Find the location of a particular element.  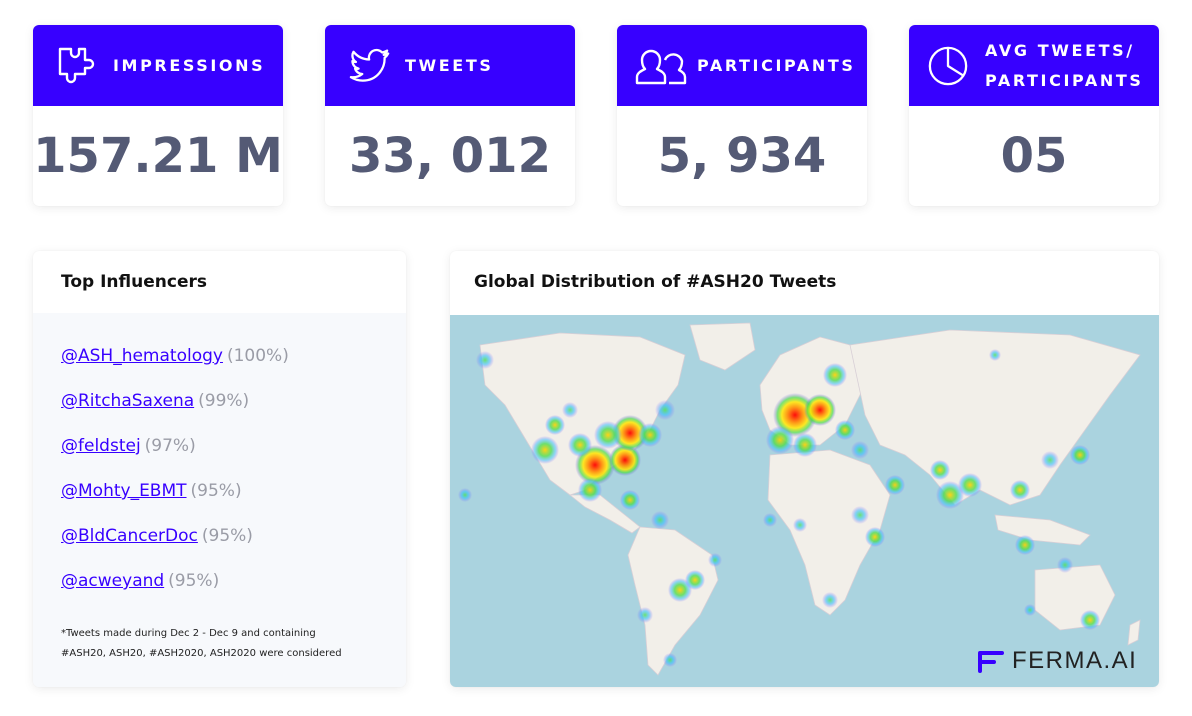

influencer-link: @BldCancerDoc is located at coordinates (129, 536).